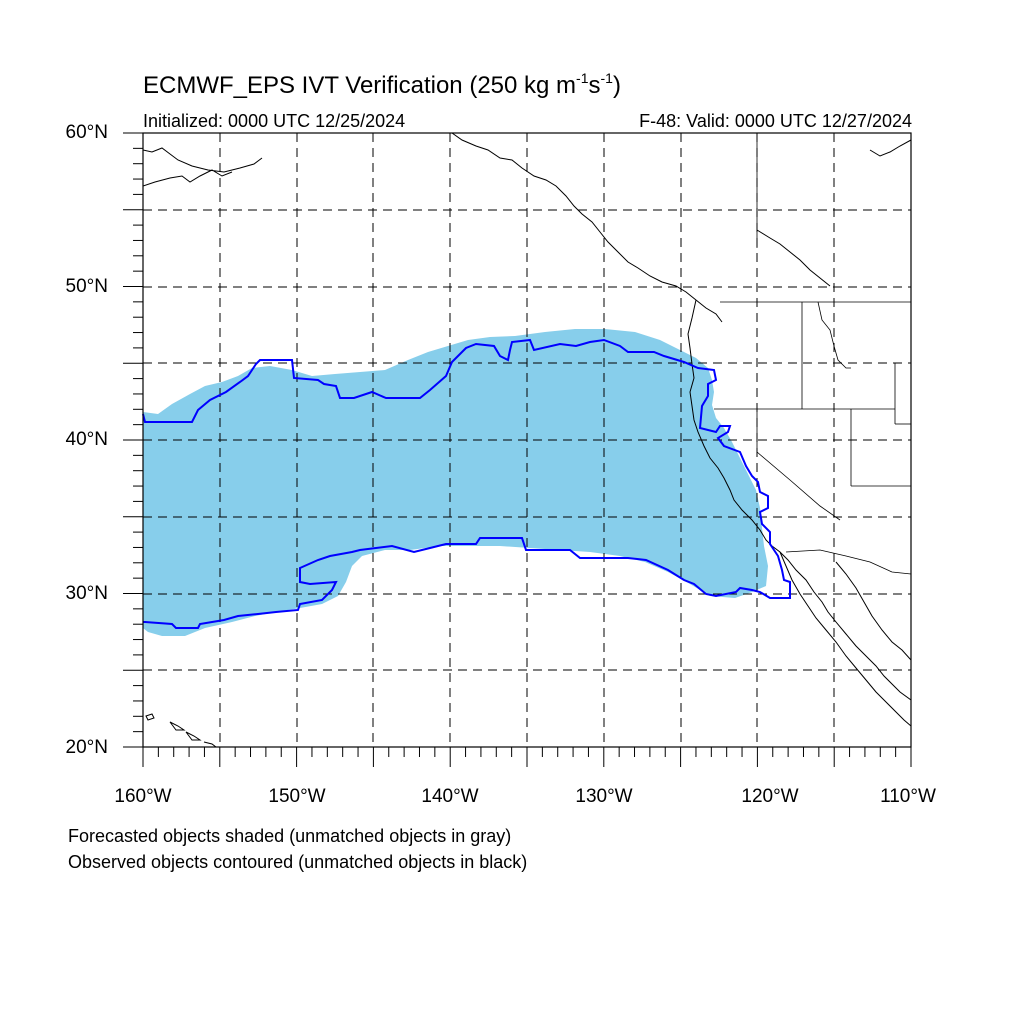 The height and width of the screenshot is (1024, 1024). I want to click on political-boundaries, so click(812, 354).